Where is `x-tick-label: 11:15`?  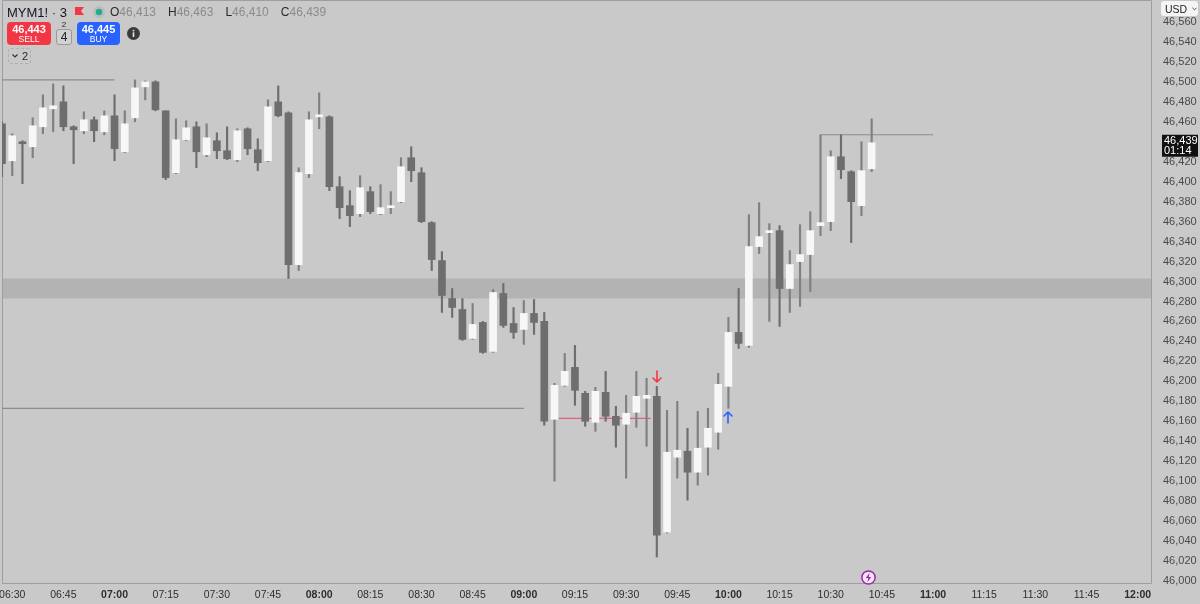
x-tick-label: 11:15 is located at coordinates (984, 594).